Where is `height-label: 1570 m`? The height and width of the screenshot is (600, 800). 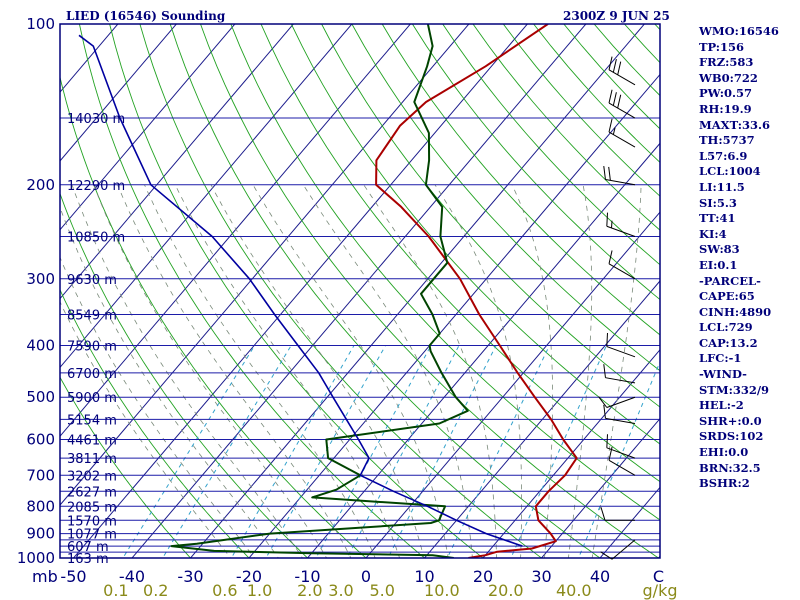
height-label: 1570 m is located at coordinates (92, 521).